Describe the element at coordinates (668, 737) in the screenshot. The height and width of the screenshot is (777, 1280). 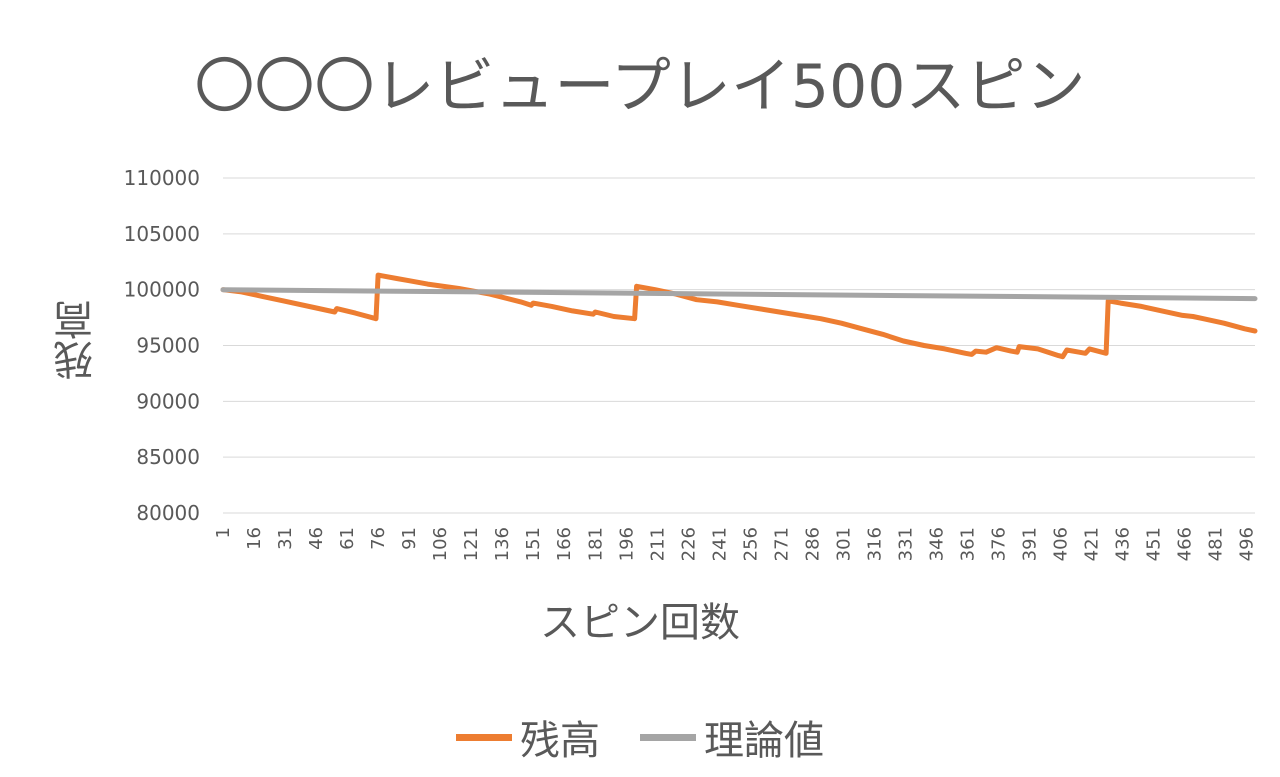
I see `legend-swatch-theoretical` at that location.